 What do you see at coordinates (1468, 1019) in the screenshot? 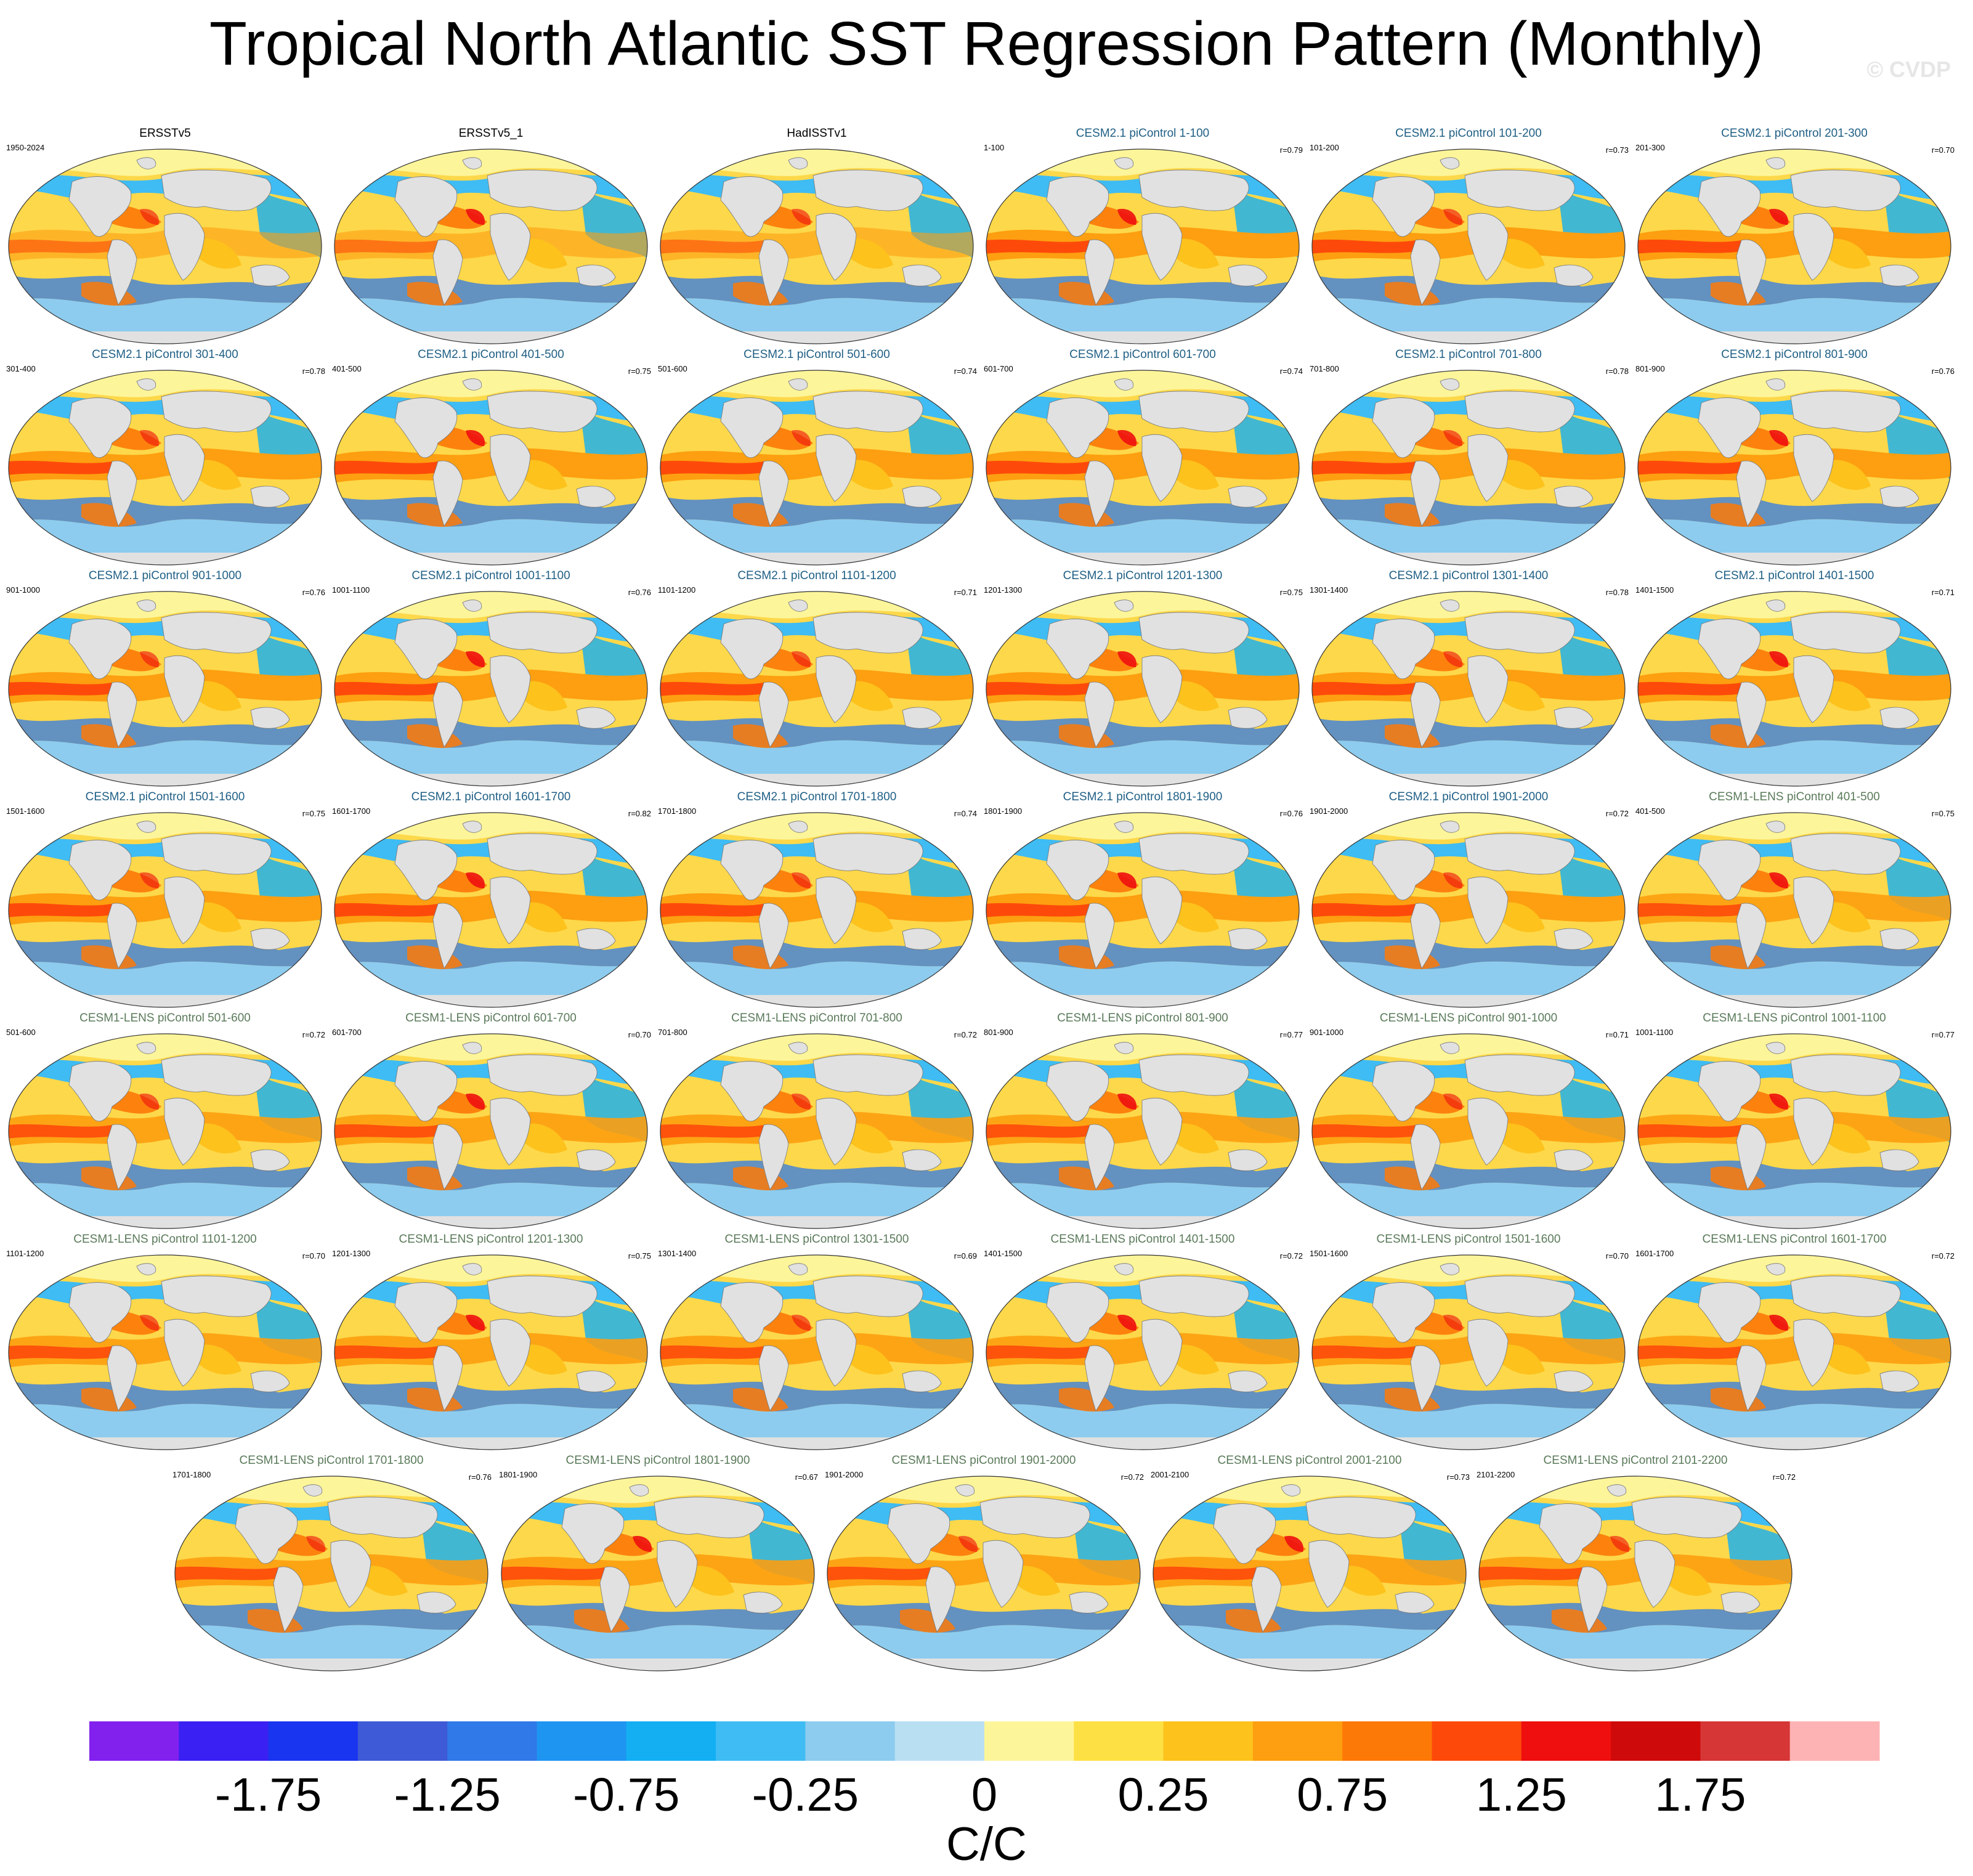
I see `panel-title: CESM1-LENS piControl 901-1000` at bounding box center [1468, 1019].